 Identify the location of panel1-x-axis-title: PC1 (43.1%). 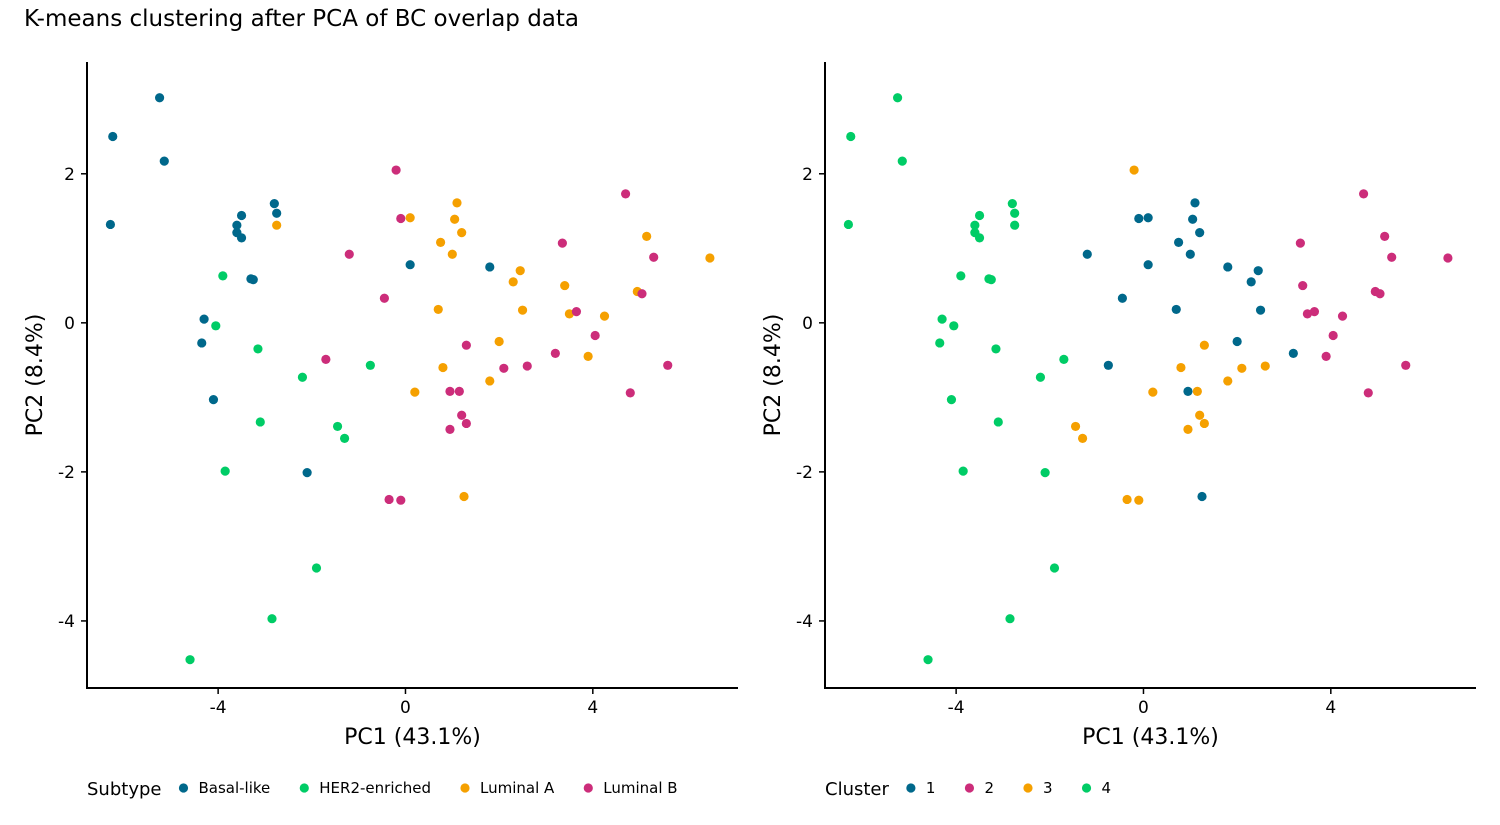
(412, 737).